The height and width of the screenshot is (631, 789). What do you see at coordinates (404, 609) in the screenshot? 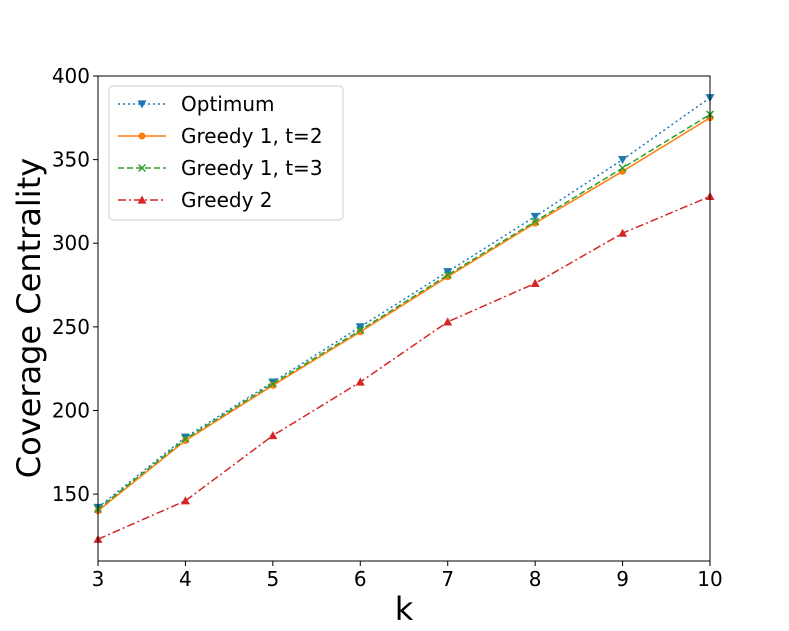
I see `x-axis-label: k` at bounding box center [404, 609].